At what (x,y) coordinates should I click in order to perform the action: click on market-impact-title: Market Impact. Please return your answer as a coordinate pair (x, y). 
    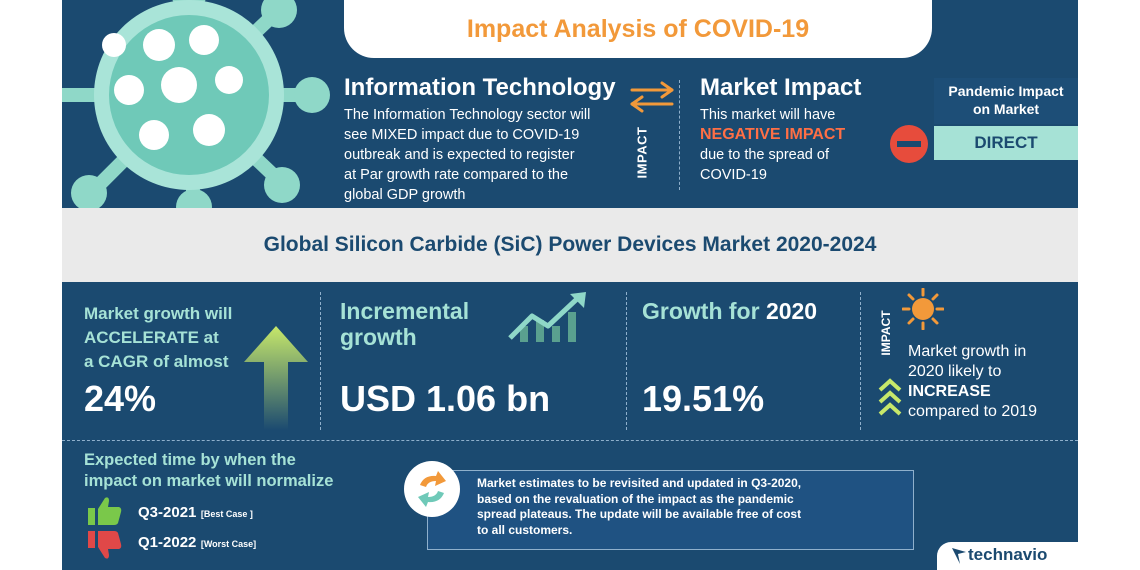
    Looking at the image, I should click on (781, 87).